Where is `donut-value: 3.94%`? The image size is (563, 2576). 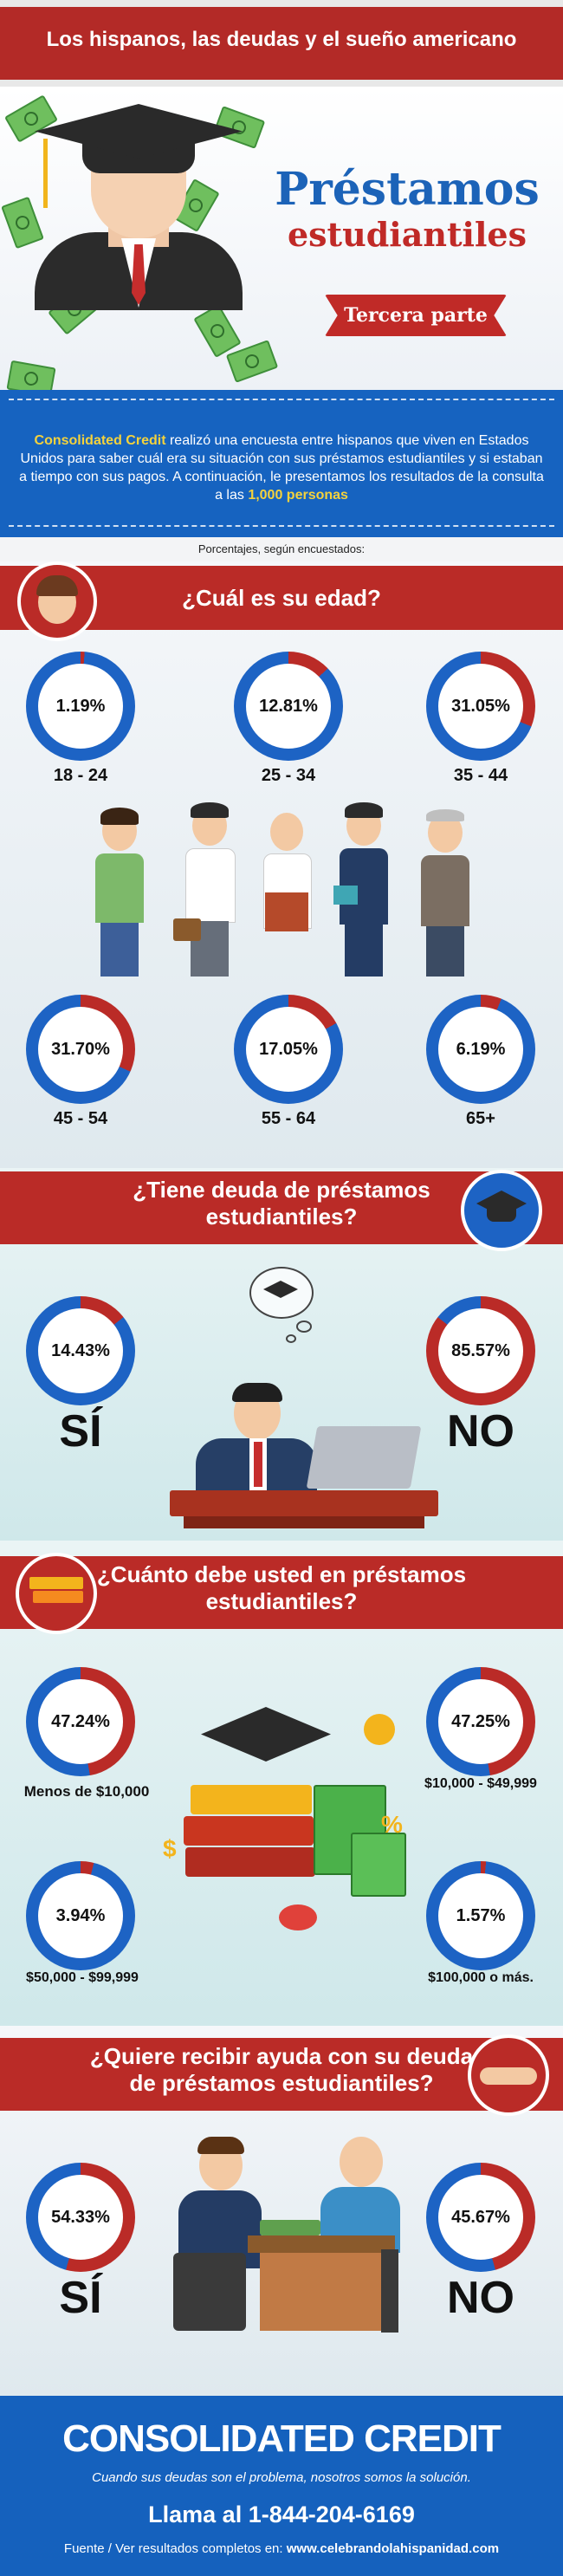 donut-value: 3.94% is located at coordinates (80, 1915).